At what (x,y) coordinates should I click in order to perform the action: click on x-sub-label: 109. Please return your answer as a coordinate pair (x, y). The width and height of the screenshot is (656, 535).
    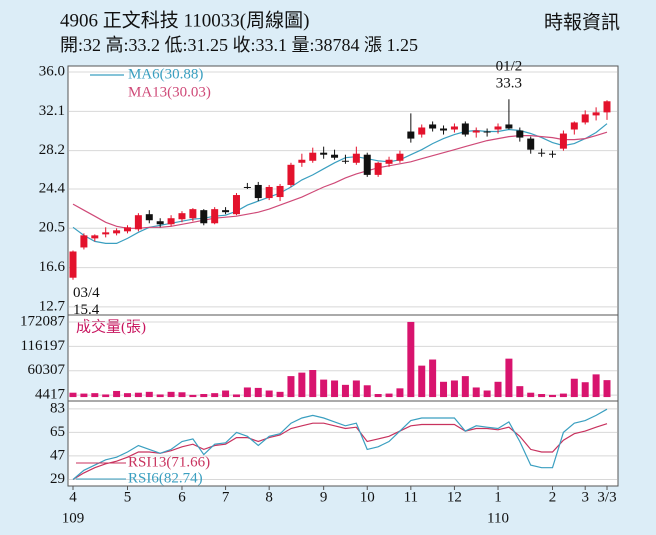
    Looking at the image, I should click on (73, 518).